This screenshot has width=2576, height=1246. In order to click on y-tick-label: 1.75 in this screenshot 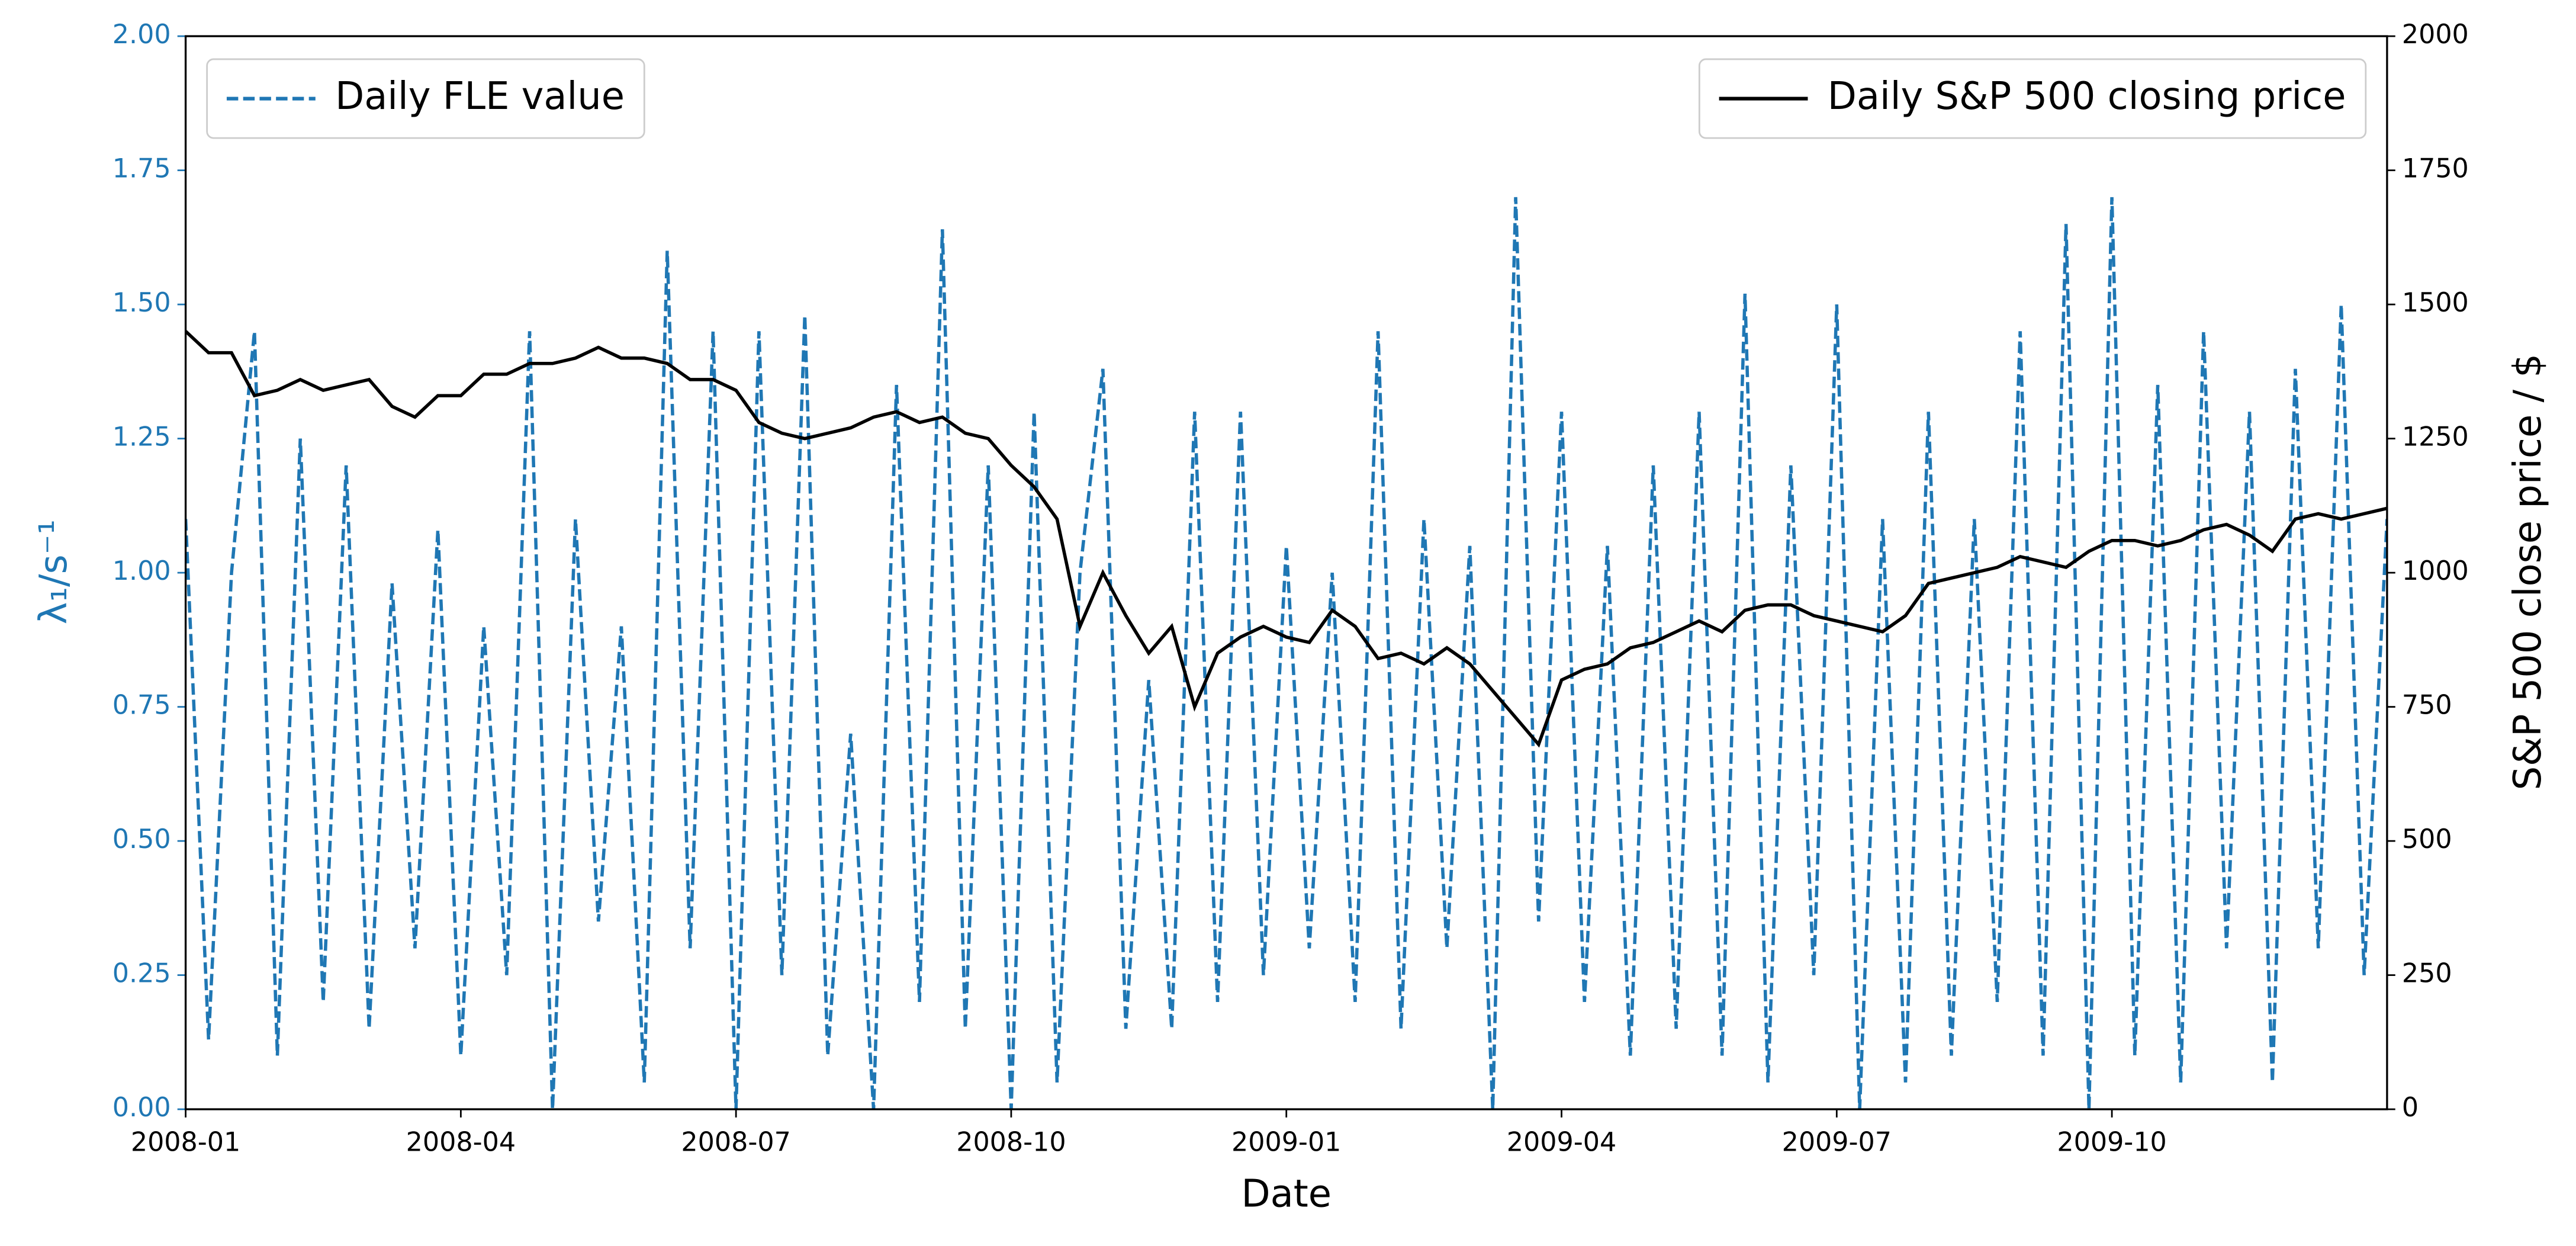, I will do `click(141, 169)`.